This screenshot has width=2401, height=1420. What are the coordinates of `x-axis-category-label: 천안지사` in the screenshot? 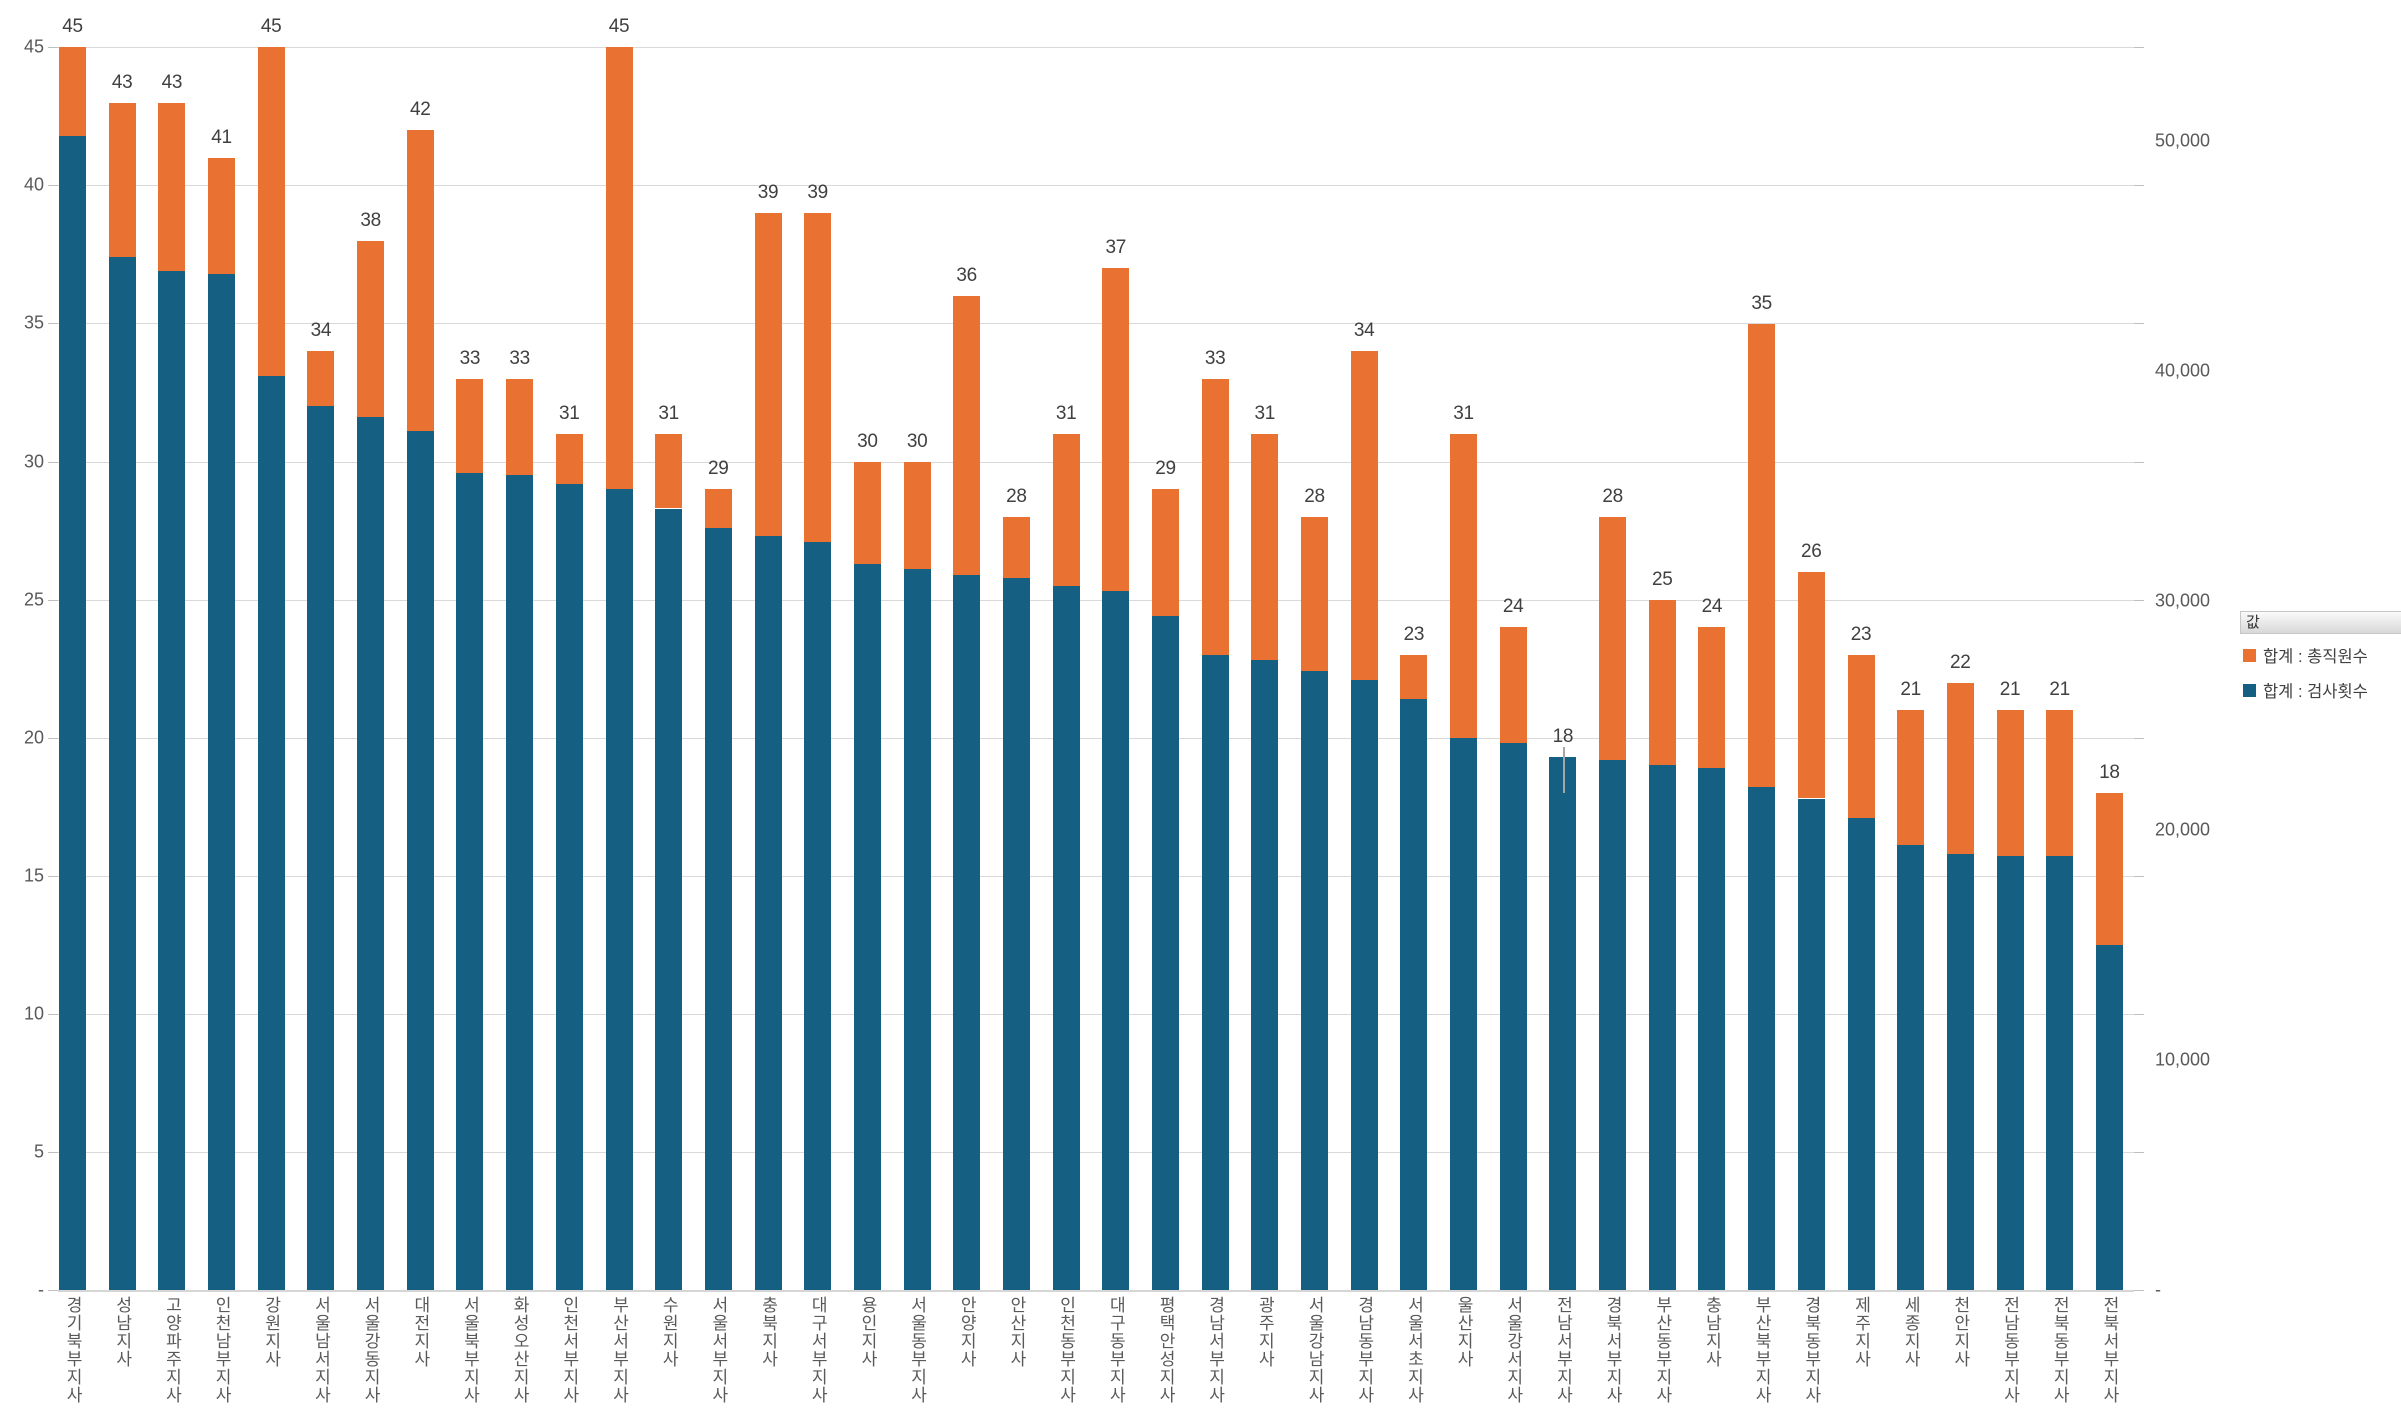 It's located at (1960, 1332).